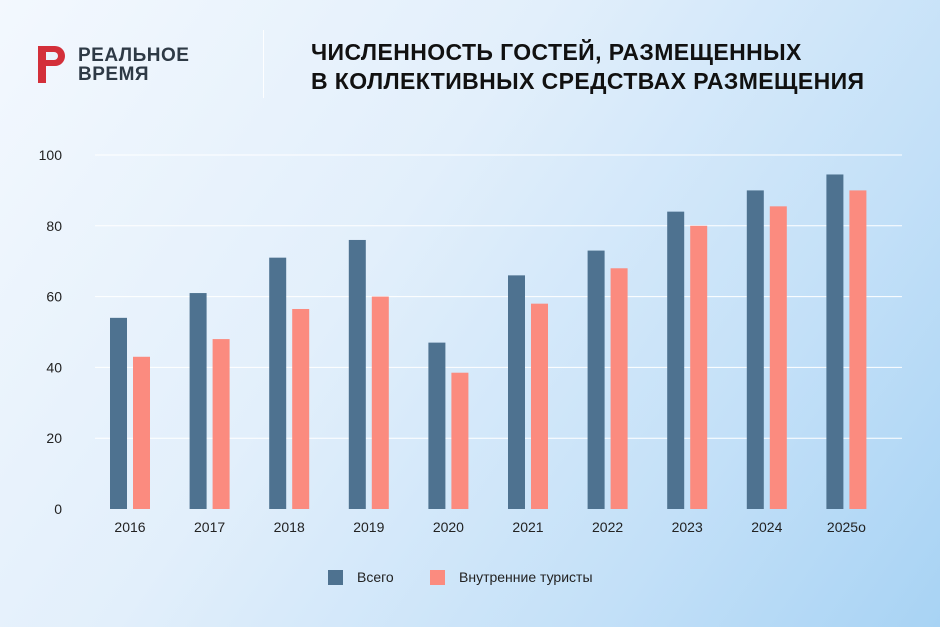 This screenshot has height=627, width=940. Describe the element at coordinates (54, 297) in the screenshot. I see `y-tick-label: 60` at that location.